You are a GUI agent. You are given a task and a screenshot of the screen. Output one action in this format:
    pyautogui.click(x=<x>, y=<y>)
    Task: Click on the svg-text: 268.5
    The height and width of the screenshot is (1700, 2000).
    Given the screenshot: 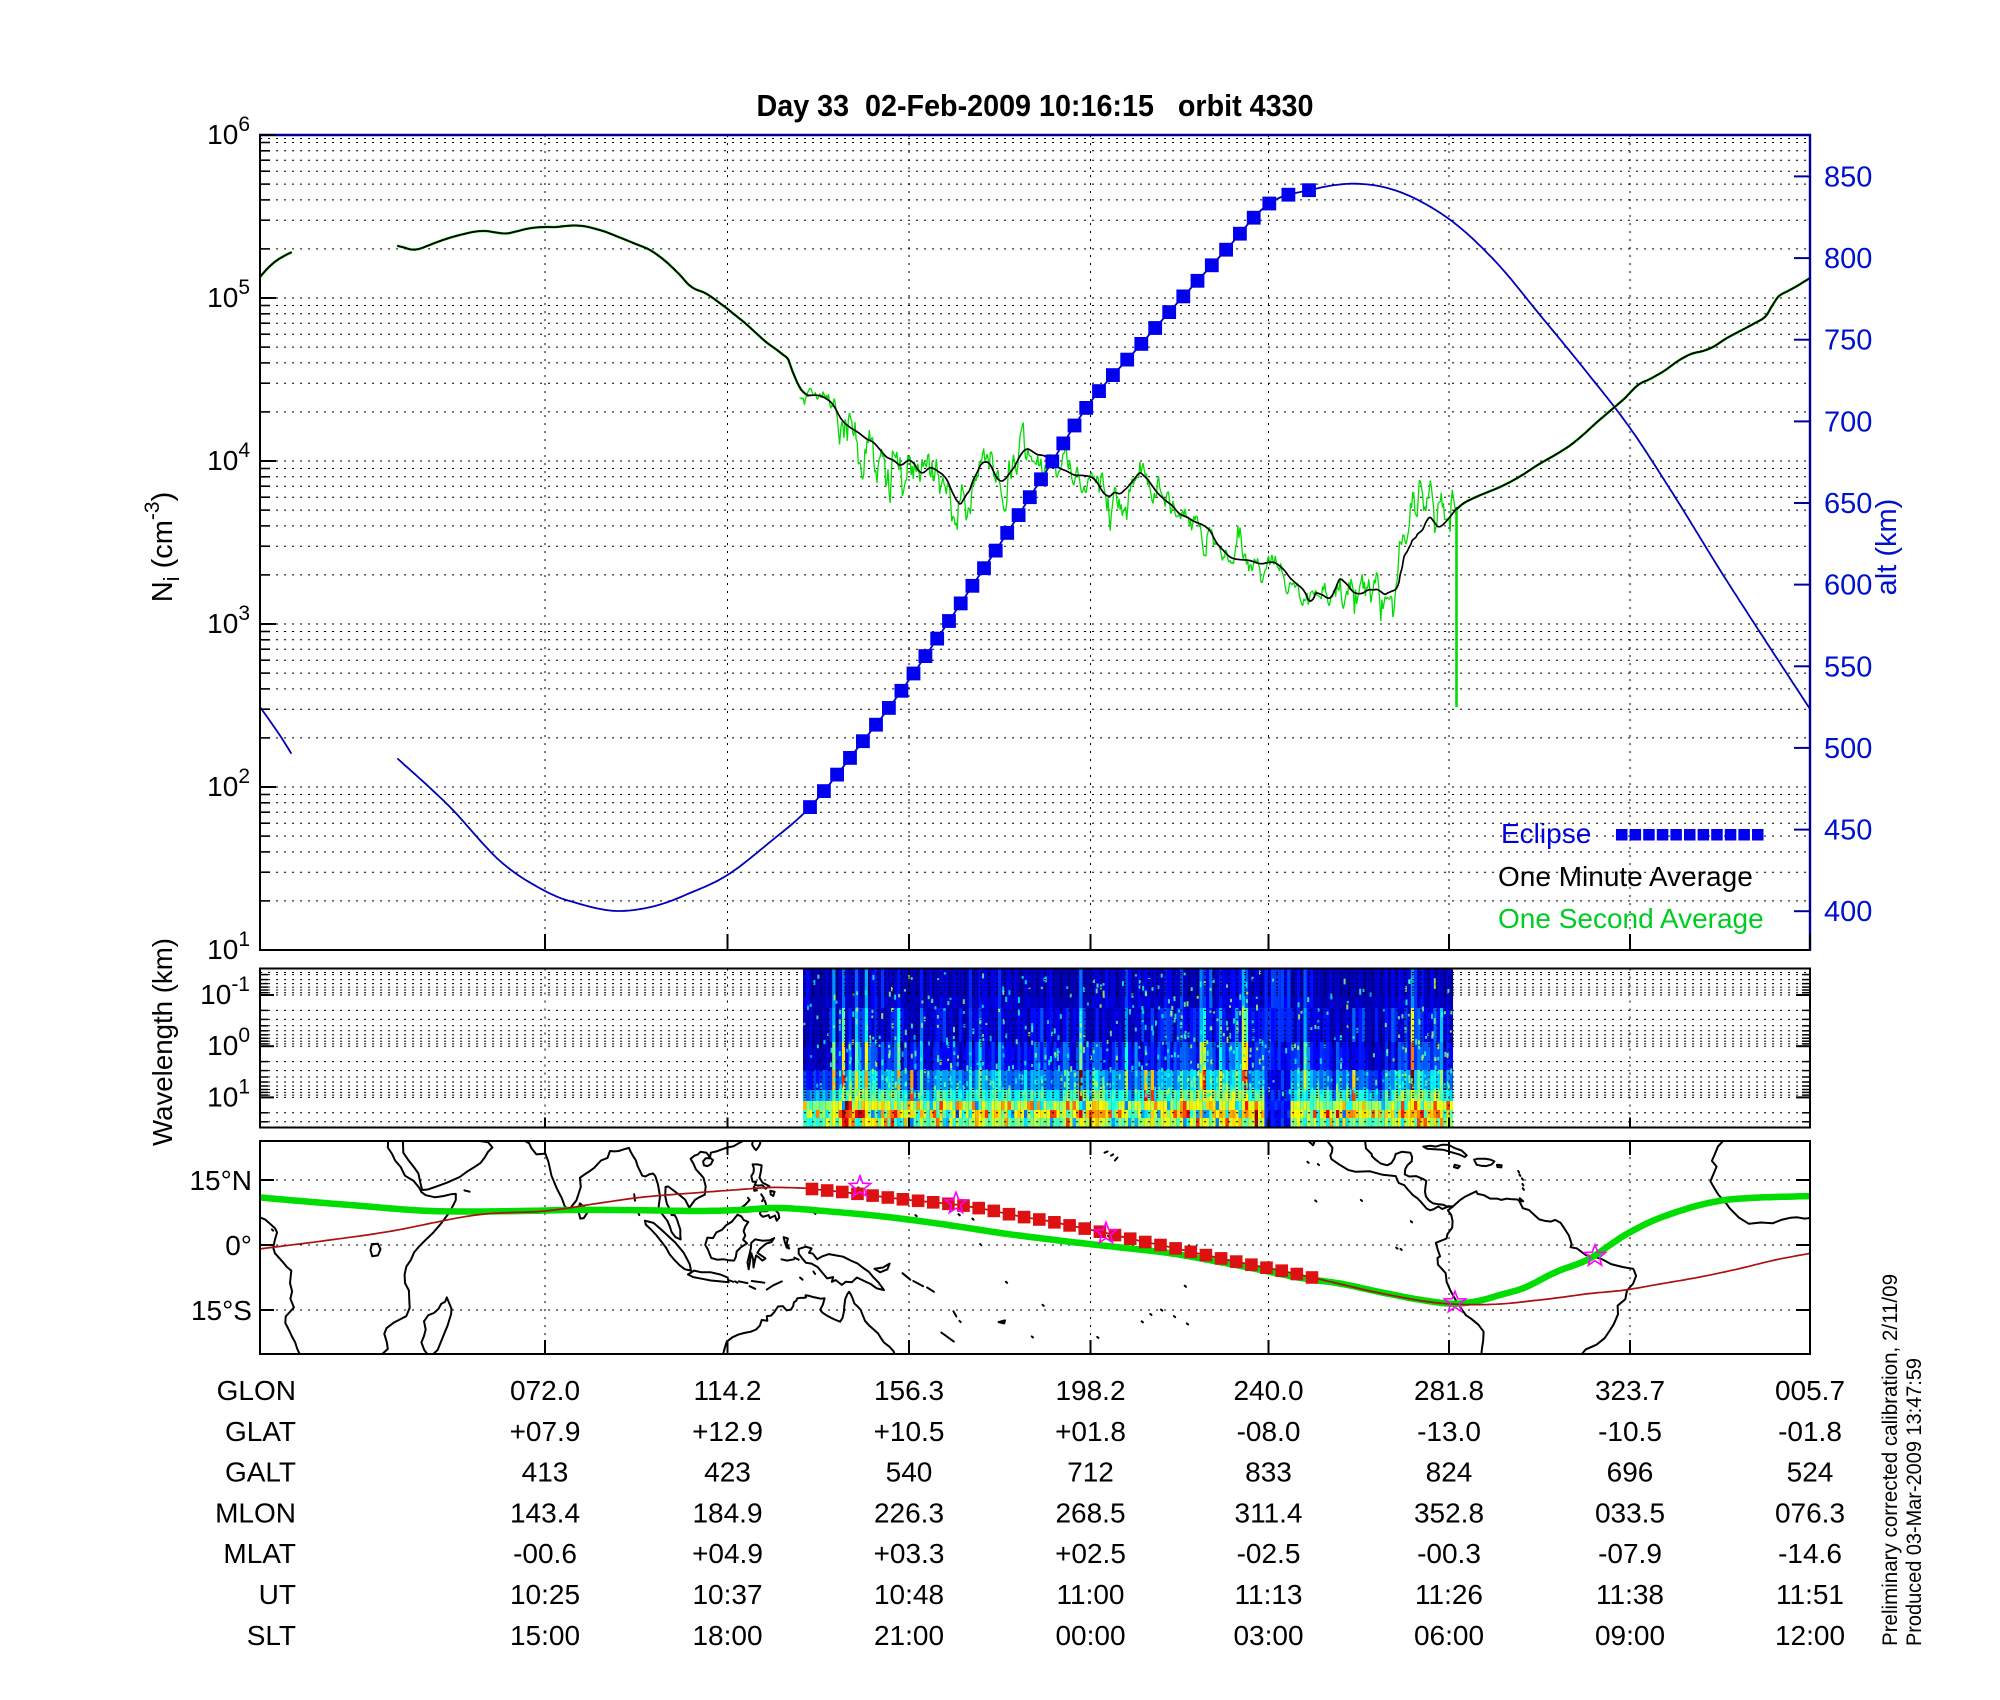 What is the action you would take?
    pyautogui.click(x=1090, y=1512)
    